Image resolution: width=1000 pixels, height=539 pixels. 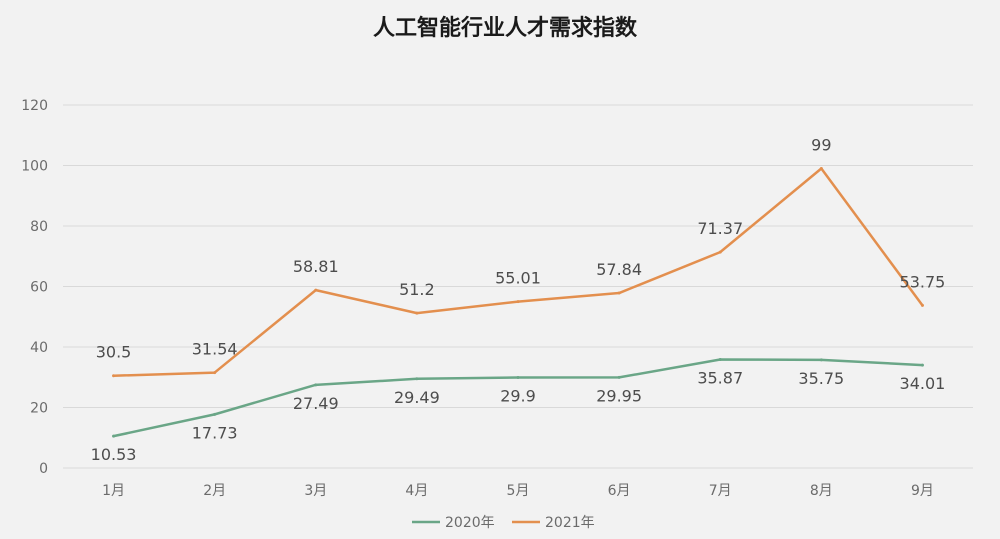 What do you see at coordinates (43, 469) in the screenshot?
I see `y-tick-label: 0` at bounding box center [43, 469].